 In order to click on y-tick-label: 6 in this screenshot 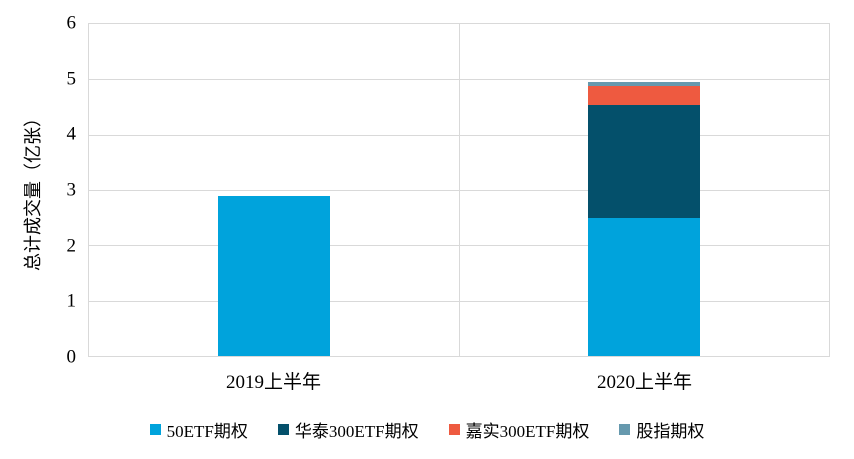, I will do `click(71, 23)`.